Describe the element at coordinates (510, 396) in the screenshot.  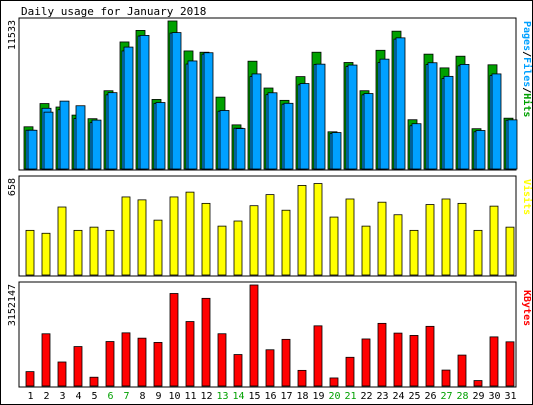
I see `x-tick-label-day-31: 31` at that location.